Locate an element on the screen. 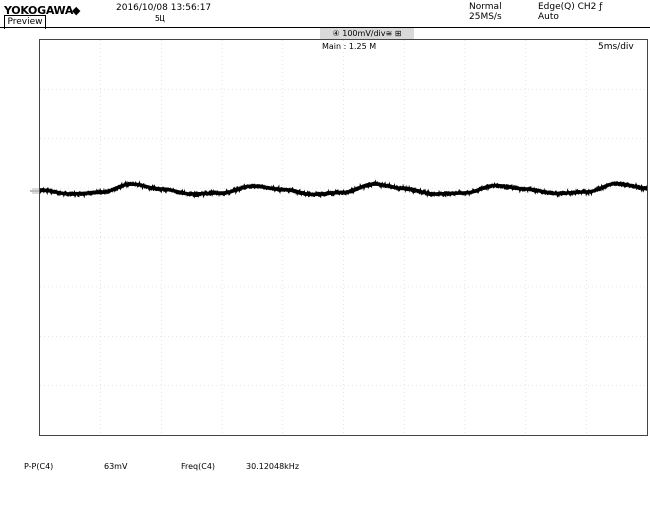 The height and width of the screenshot is (518, 650). waveform-trace-ch4 is located at coordinates (343, 189).